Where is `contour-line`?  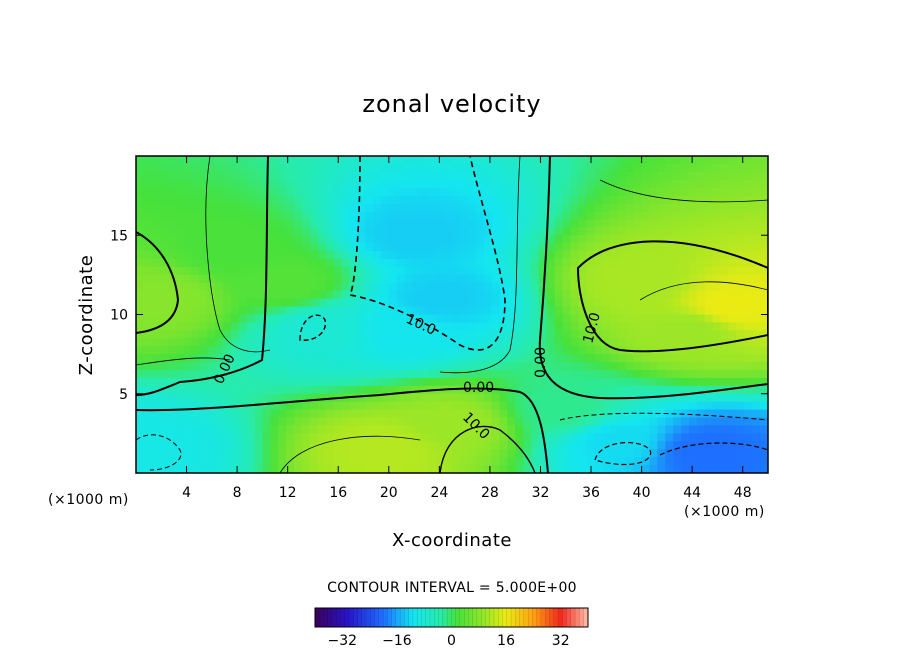 contour-line is located at coordinates (672, 296).